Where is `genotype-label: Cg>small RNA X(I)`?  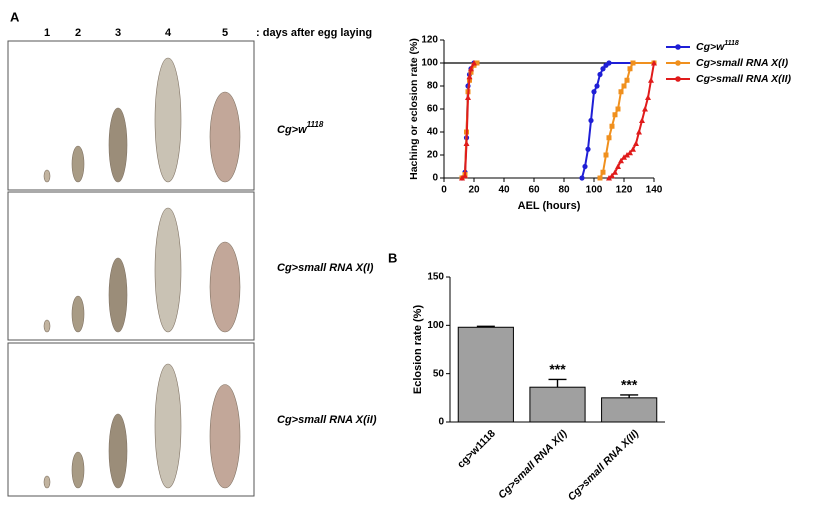 genotype-label: Cg>small RNA X(I) is located at coordinates (325, 268).